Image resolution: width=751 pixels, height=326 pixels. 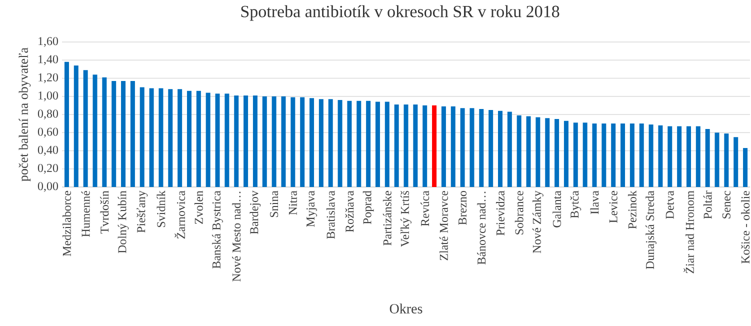 What do you see at coordinates (400, 13) in the screenshot?
I see `chart-title: Spotreba antibiotík v okresoch SR v roku 2018` at bounding box center [400, 13].